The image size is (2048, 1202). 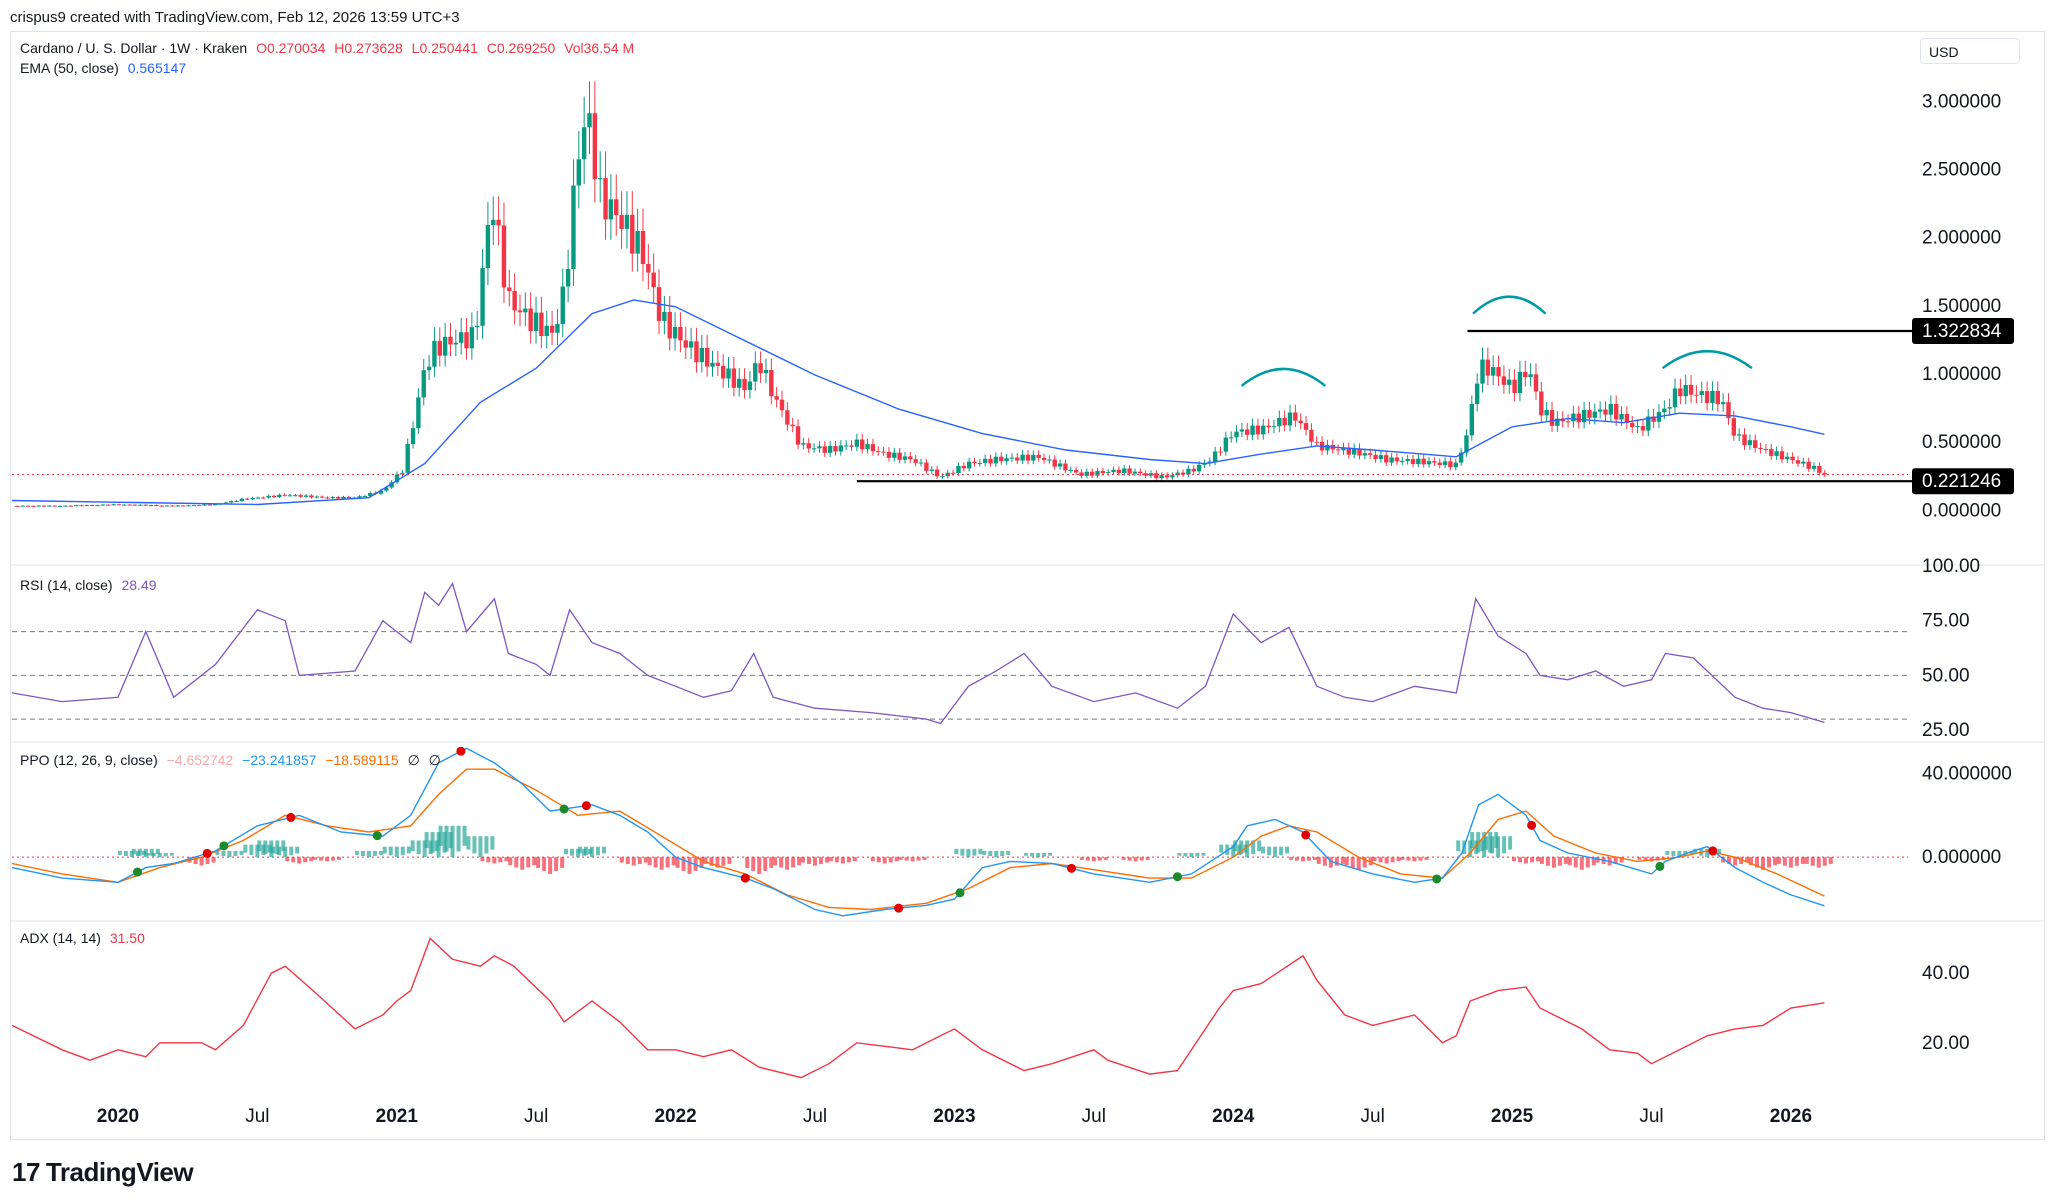 What do you see at coordinates (85, 938) in the screenshot?
I see `adx-legend: ADX (14, 14) 31.50` at bounding box center [85, 938].